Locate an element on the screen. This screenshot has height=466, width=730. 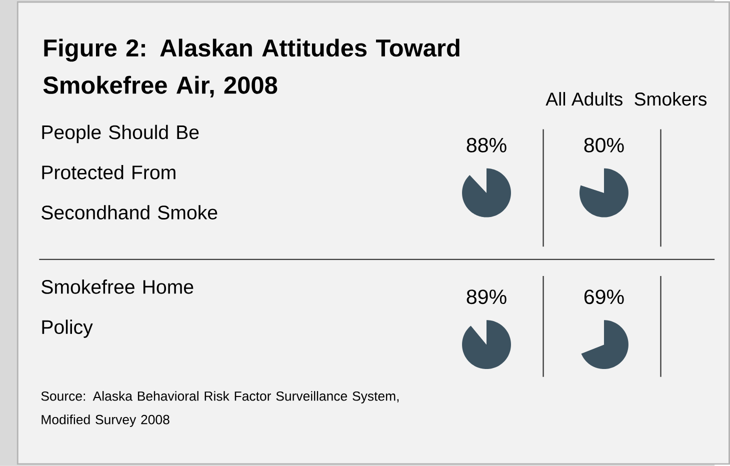
text: All Adults is located at coordinates (584, 99).